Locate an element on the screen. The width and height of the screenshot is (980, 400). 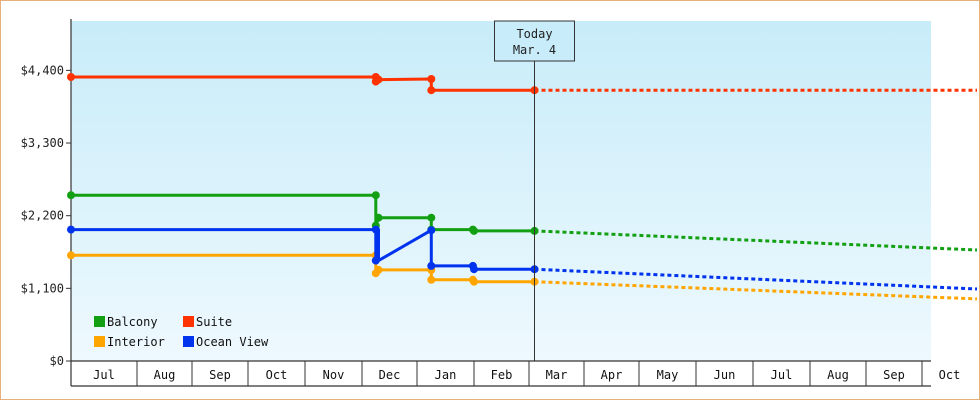
legend-label-ocean-view: Ocean View is located at coordinates (232, 342).